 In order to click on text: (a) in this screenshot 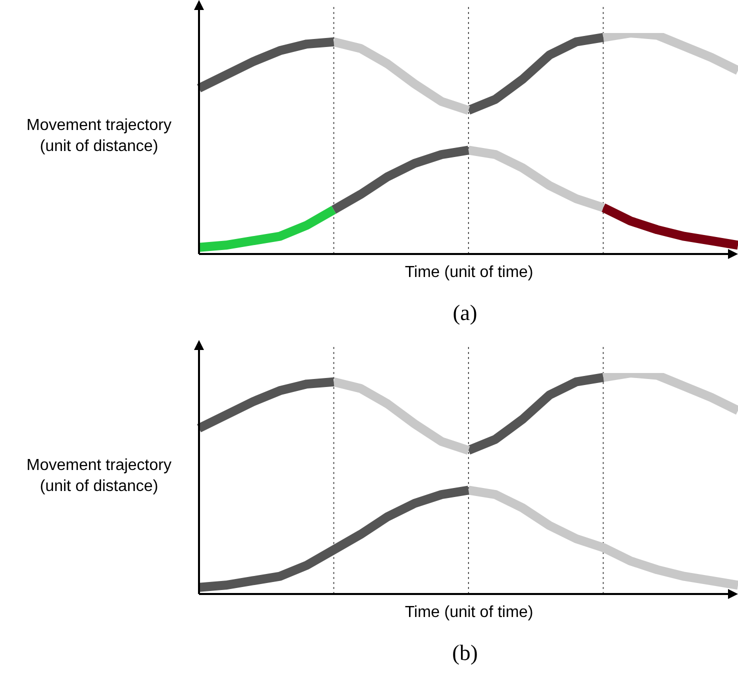, I will do `click(465, 313)`.